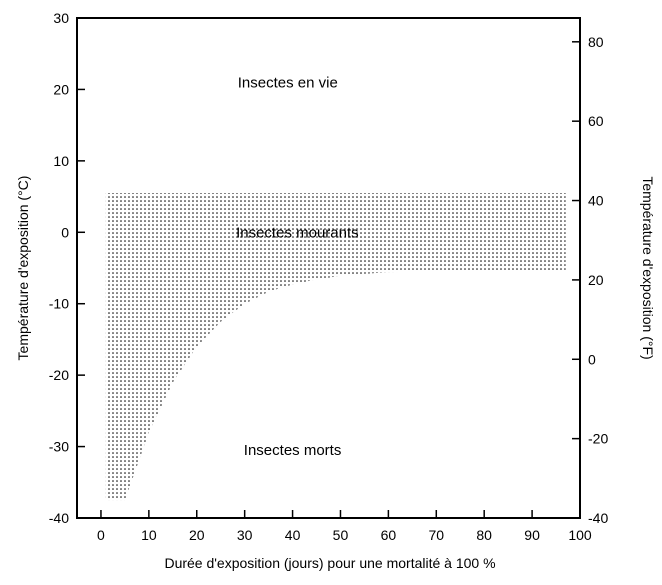  What do you see at coordinates (293, 535) in the screenshot?
I see `x-tick-label: 40` at bounding box center [293, 535].